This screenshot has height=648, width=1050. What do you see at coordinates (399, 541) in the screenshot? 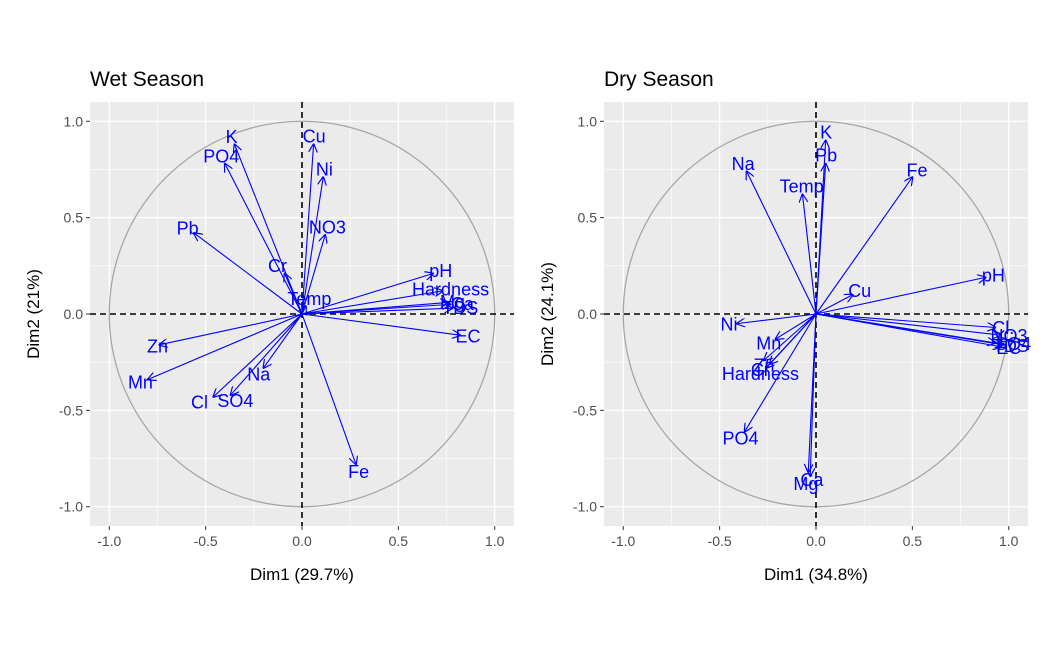
I see `x-tick-label: 0.5` at bounding box center [399, 541].